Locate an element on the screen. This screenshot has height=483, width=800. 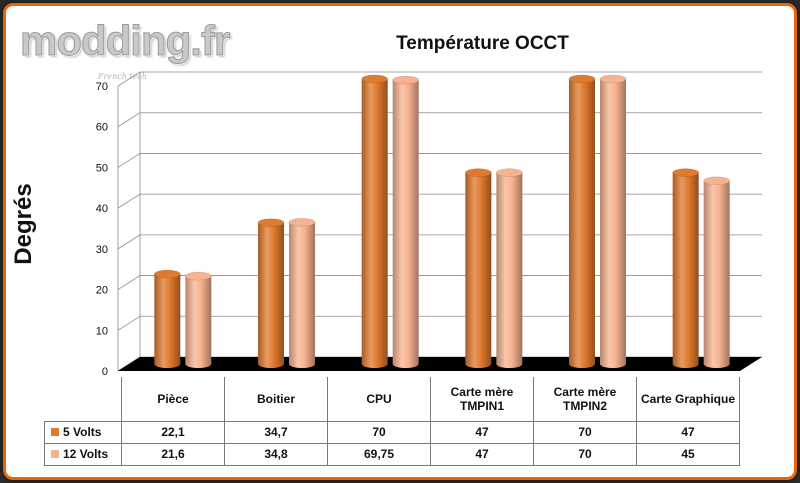
floor-layer is located at coordinates (440, 364).